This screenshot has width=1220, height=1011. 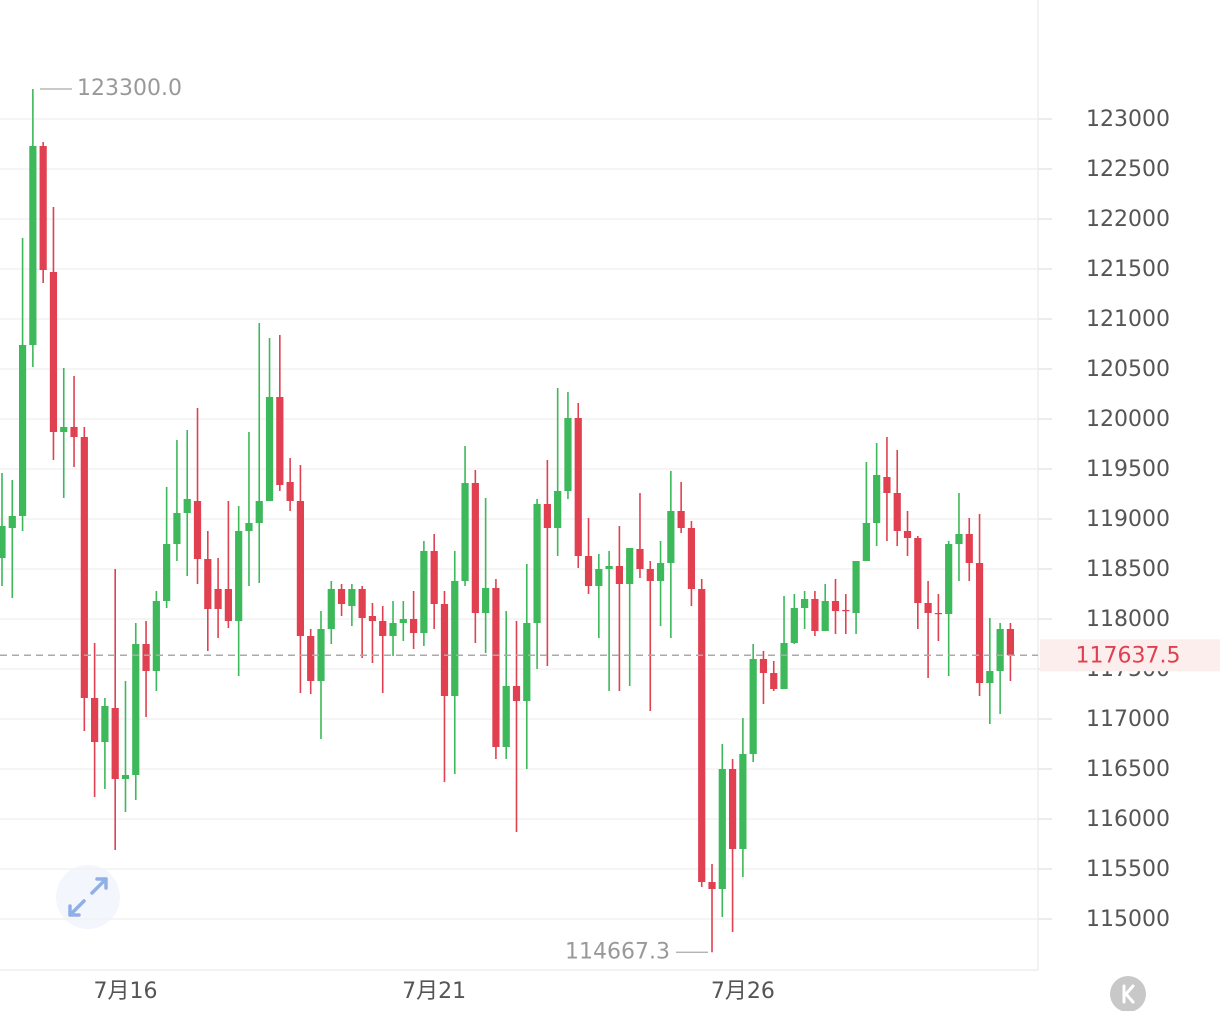 I want to click on expand-icon, so click(x=88, y=897).